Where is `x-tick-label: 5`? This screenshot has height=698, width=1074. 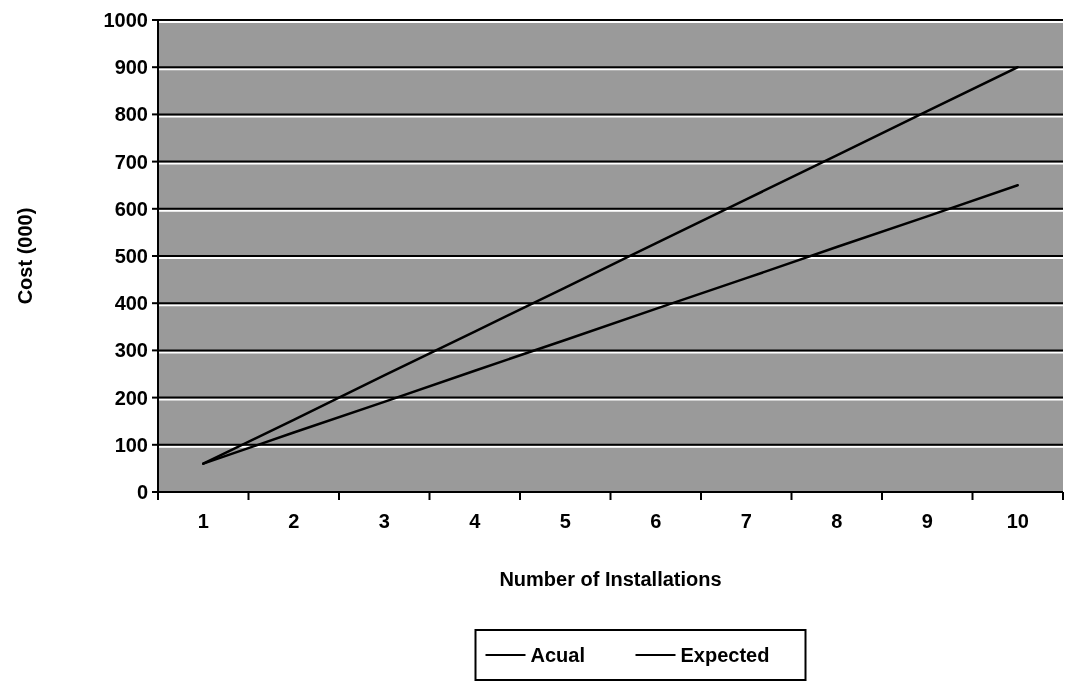 x-tick-label: 5 is located at coordinates (565, 521).